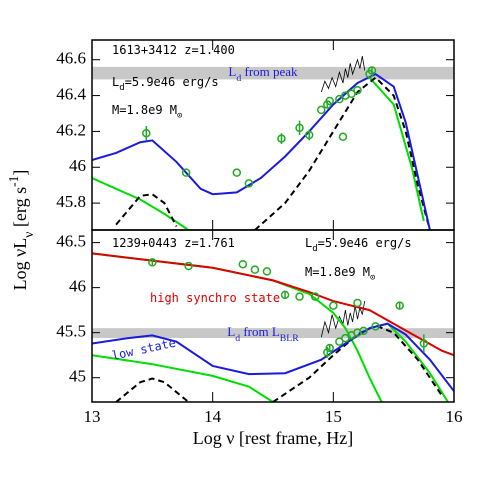 This screenshot has width=491, height=491. I want to click on annotation: high synchro state, so click(215, 298).